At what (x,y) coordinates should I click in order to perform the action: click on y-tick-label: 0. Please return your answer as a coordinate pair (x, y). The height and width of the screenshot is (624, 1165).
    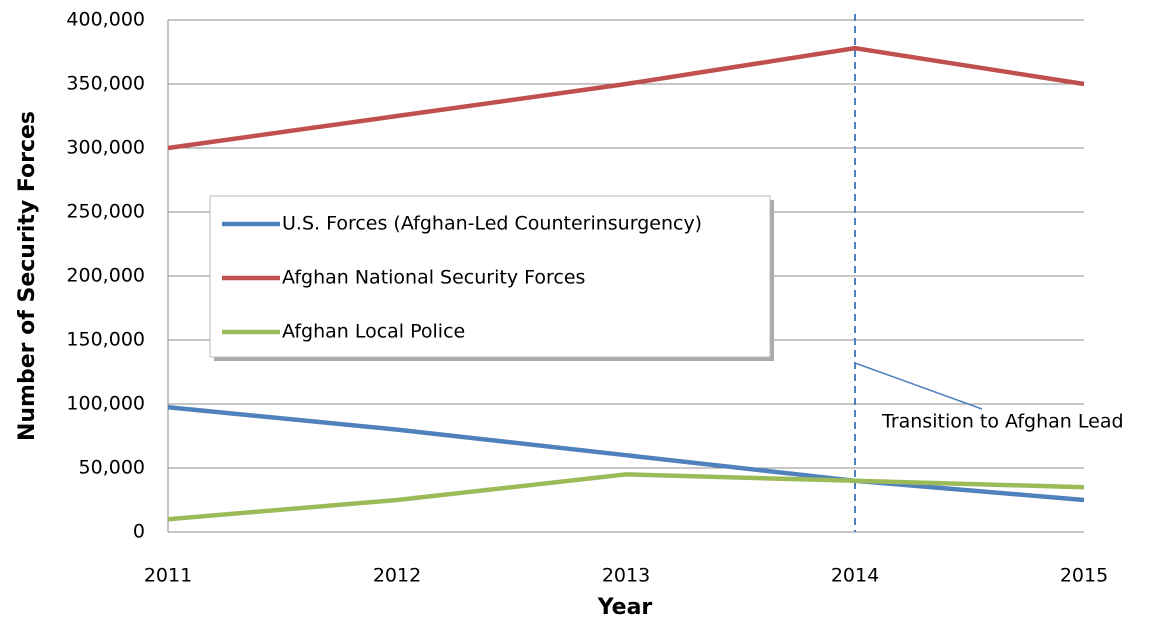
    Looking at the image, I should click on (139, 532).